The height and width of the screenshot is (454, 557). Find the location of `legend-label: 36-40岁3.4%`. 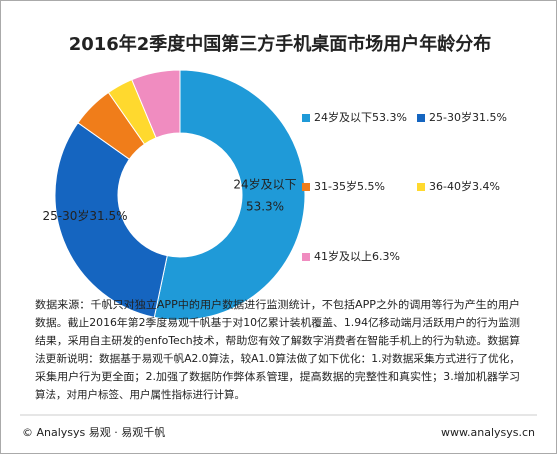

legend-label: 36-40岁3.4% is located at coordinates (464, 186).